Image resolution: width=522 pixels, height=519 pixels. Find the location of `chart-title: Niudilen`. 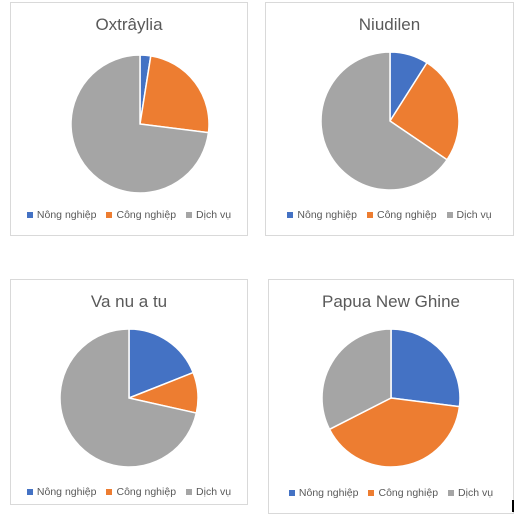

chart-title: Niudilen is located at coordinates (389, 24).